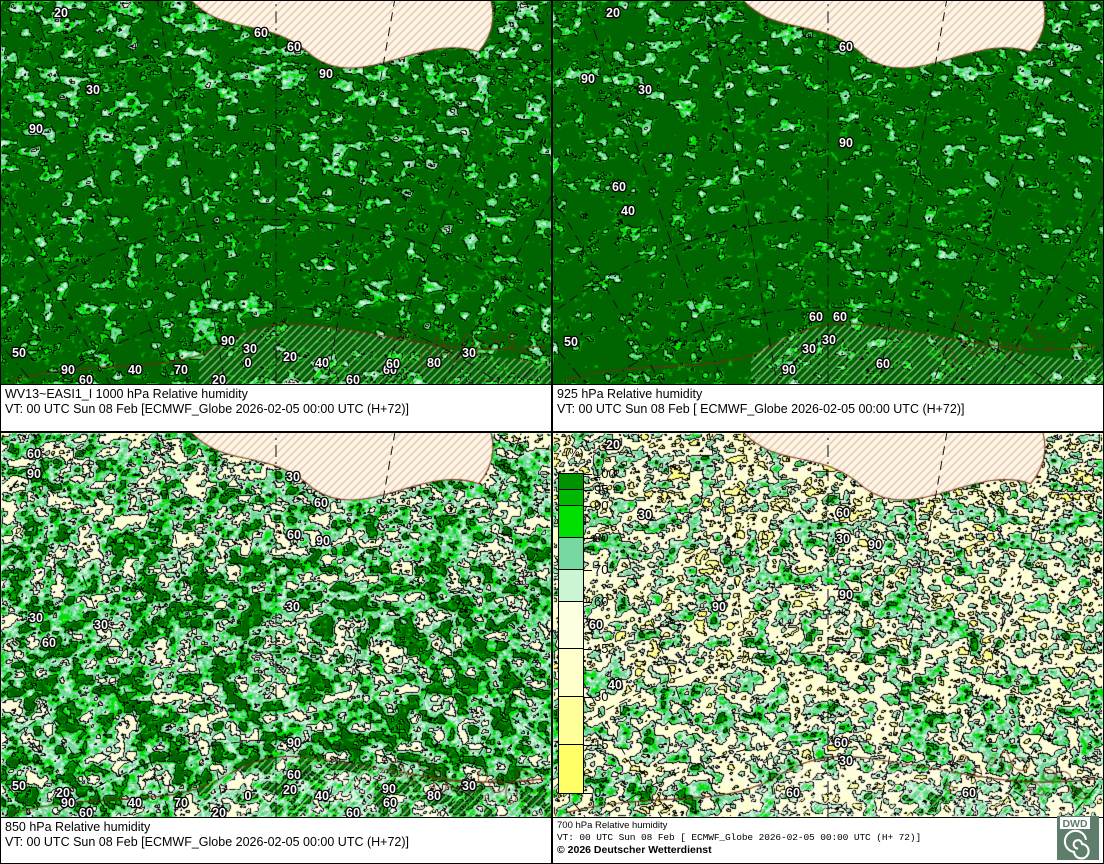  Describe the element at coordinates (601, 649) in the screenshot. I see `colorbar-tick-label: 45` at that location.